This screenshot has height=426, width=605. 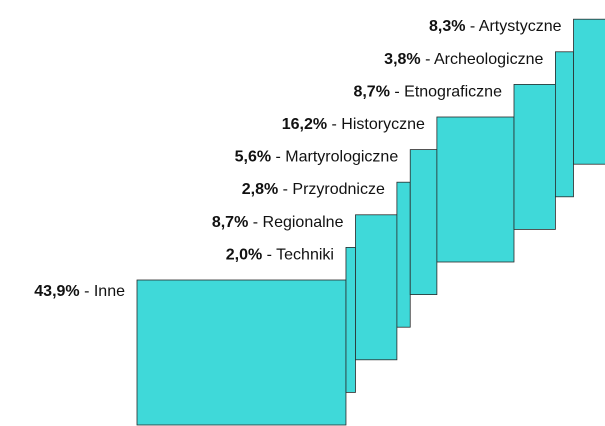 I want to click on bar-label: 2,8% - Przyrodnicze, so click(x=313, y=189).